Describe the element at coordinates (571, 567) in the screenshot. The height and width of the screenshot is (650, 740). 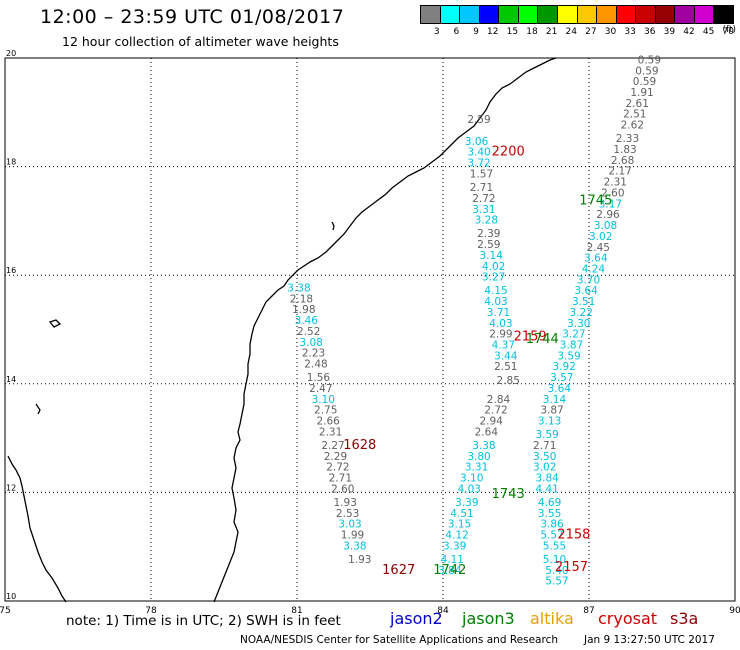
I see `pass-time-label: 2157` at that location.